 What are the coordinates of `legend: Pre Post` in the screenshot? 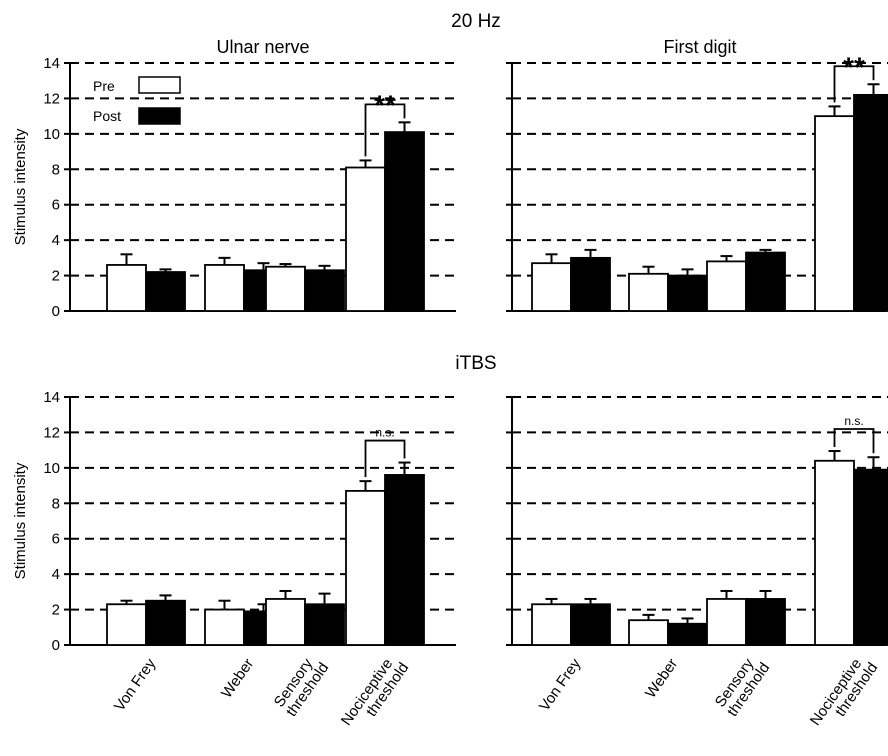 It's located at (137, 100).